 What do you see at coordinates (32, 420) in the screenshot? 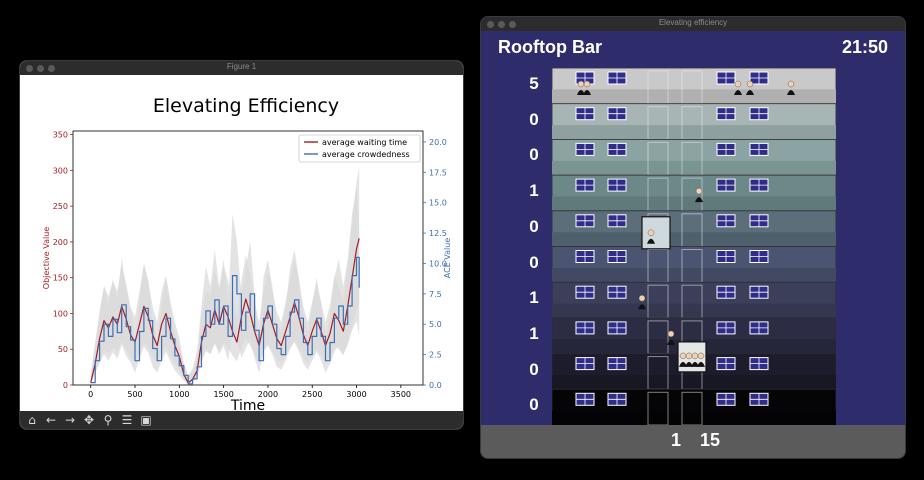
I see `home-icon: ⌂` at bounding box center [32, 420].